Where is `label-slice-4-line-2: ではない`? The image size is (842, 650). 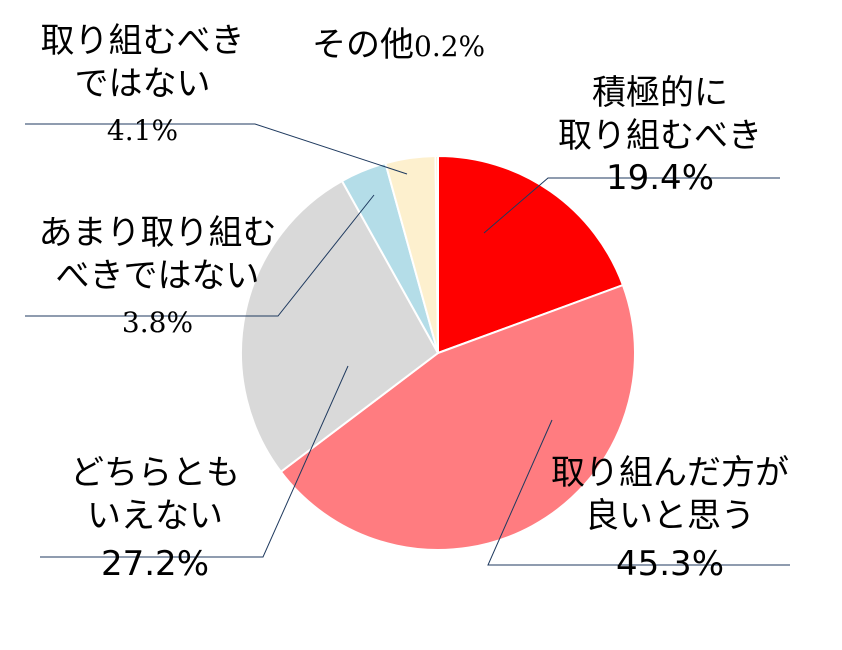
label-slice-4-line-2: ではない is located at coordinates (142, 83).